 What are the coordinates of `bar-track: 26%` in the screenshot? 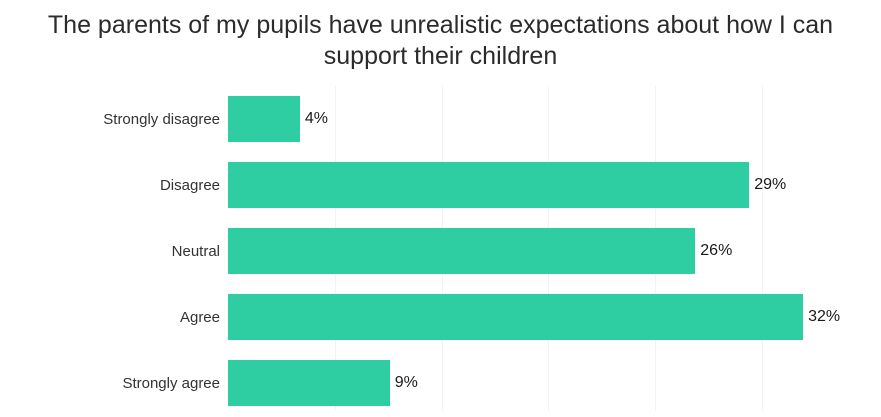 It's located at (551, 251).